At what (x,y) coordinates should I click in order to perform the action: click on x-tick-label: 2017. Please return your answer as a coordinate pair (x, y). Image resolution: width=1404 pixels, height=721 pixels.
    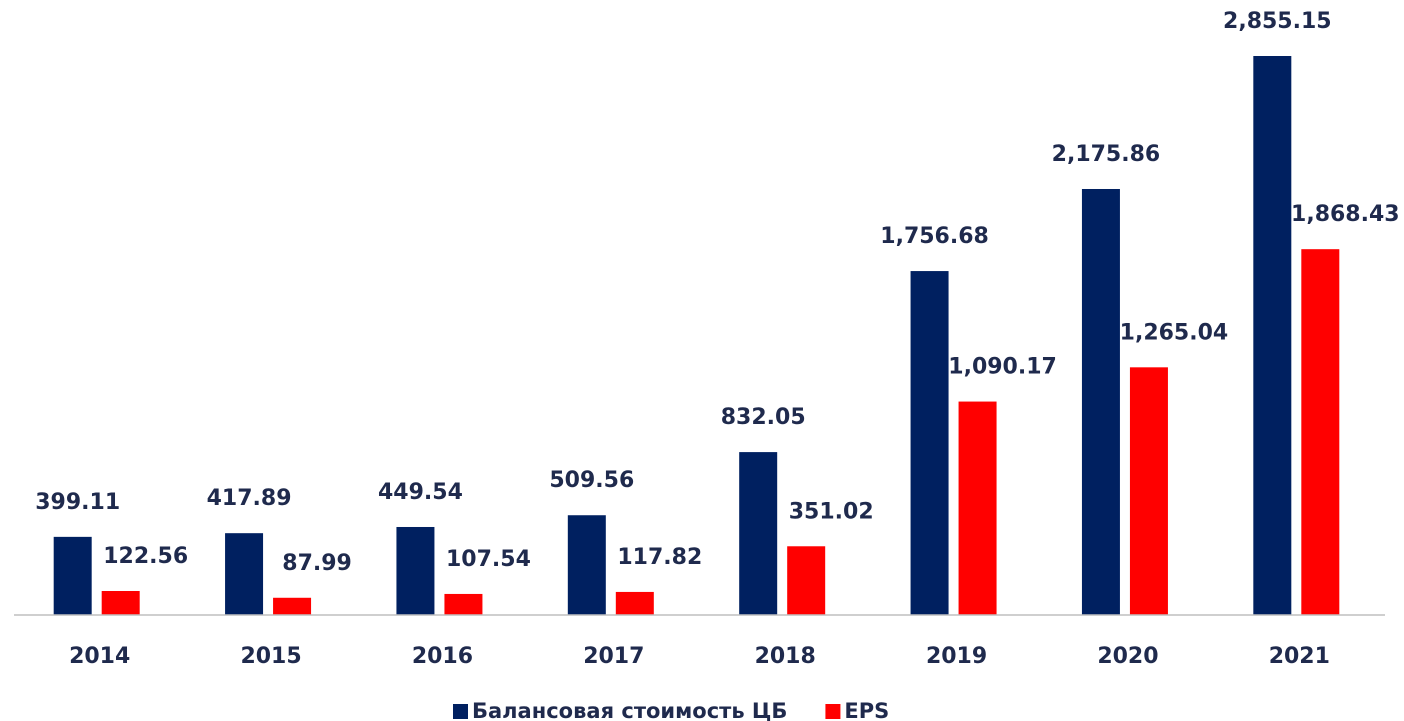
    Looking at the image, I should click on (613, 656).